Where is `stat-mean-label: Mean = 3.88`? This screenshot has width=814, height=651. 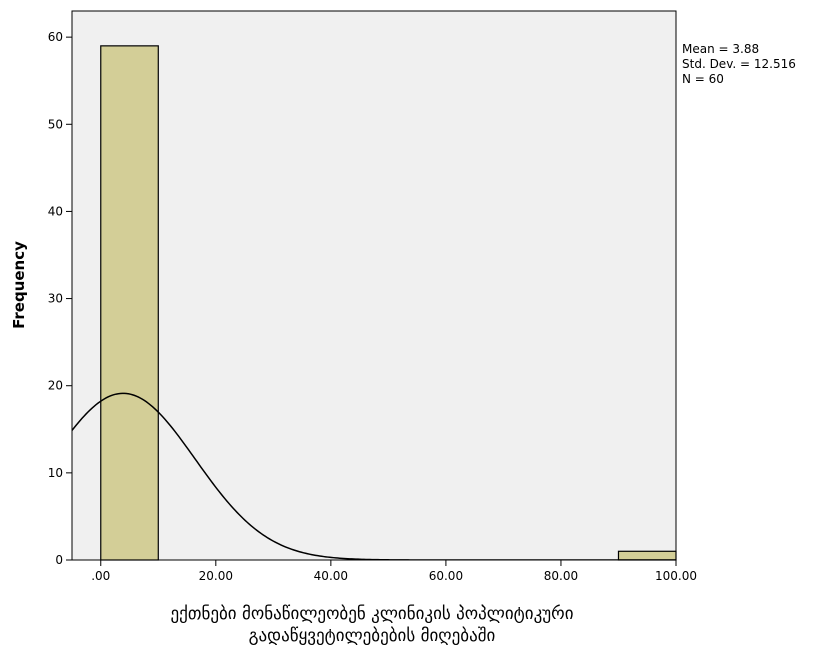
stat-mean-label: Mean = 3.88 is located at coordinates (720, 49).